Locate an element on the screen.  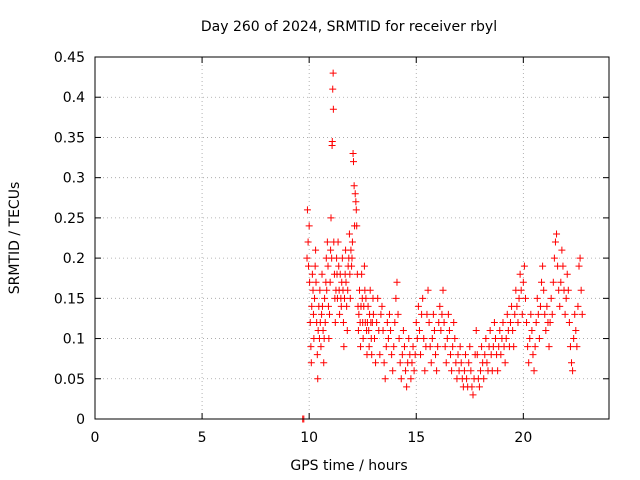
x-tick-label: 15 is located at coordinates (416, 438).